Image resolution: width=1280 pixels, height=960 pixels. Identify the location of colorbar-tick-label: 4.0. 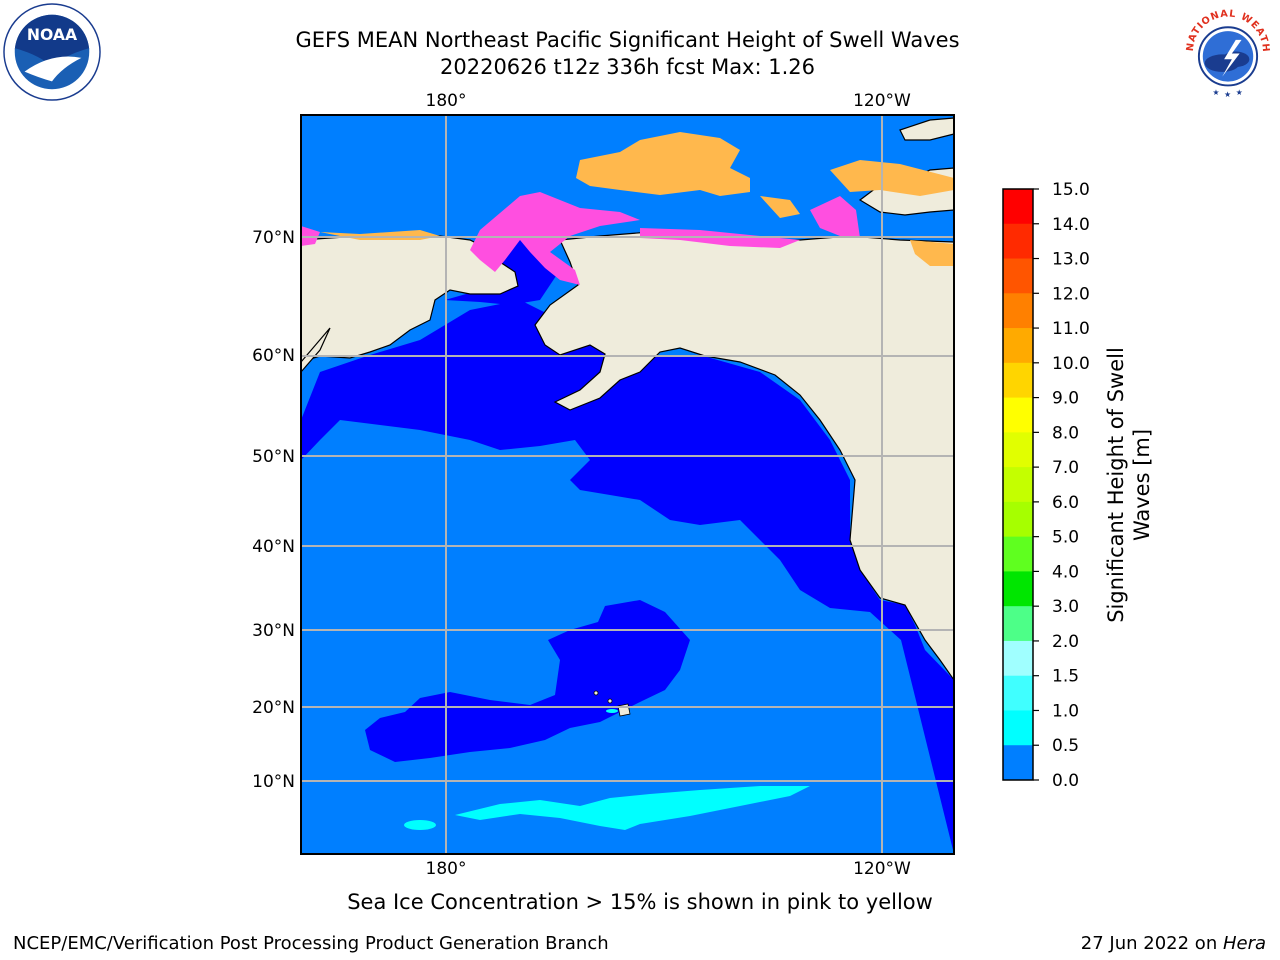
(1065, 572).